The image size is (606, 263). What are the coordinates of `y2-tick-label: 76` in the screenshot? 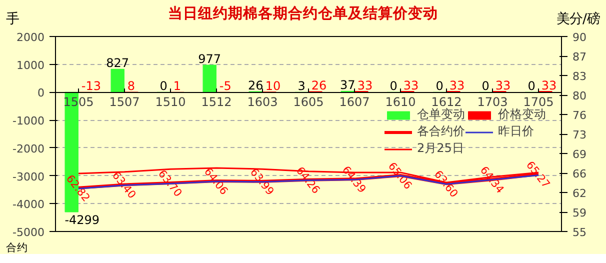 It's located at (579, 115).